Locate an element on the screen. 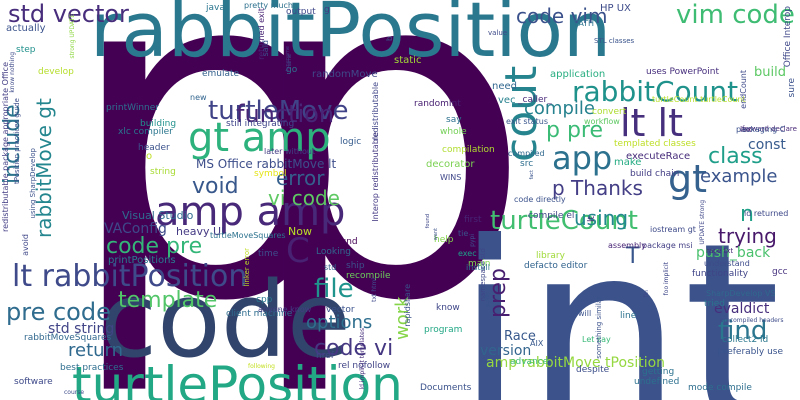 This screenshot has width=800, height=400. cloud-word-build: build is located at coordinates (770, 72).